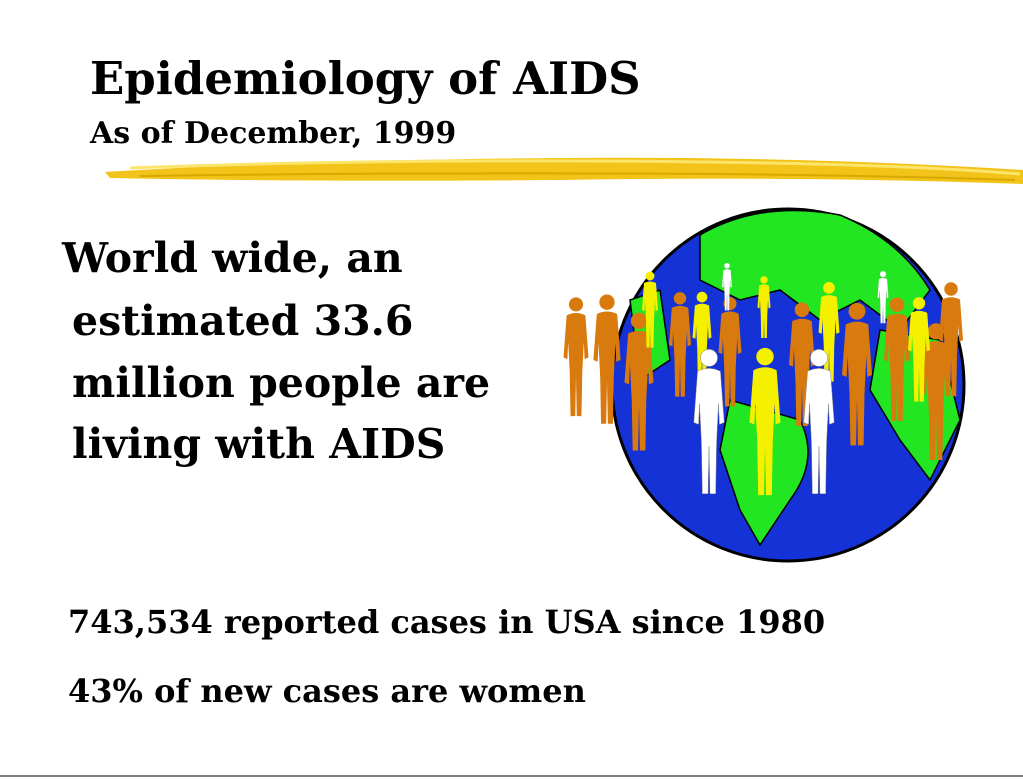  Describe the element at coordinates (365, 78) in the screenshot. I see `title: Epidemiology of AIDS` at that location.